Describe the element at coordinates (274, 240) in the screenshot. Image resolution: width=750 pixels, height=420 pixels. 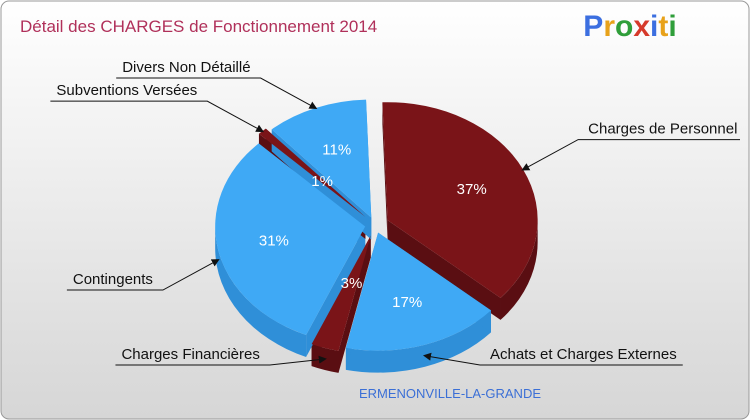
I see `pie-slice-percent: 31%` at that location.